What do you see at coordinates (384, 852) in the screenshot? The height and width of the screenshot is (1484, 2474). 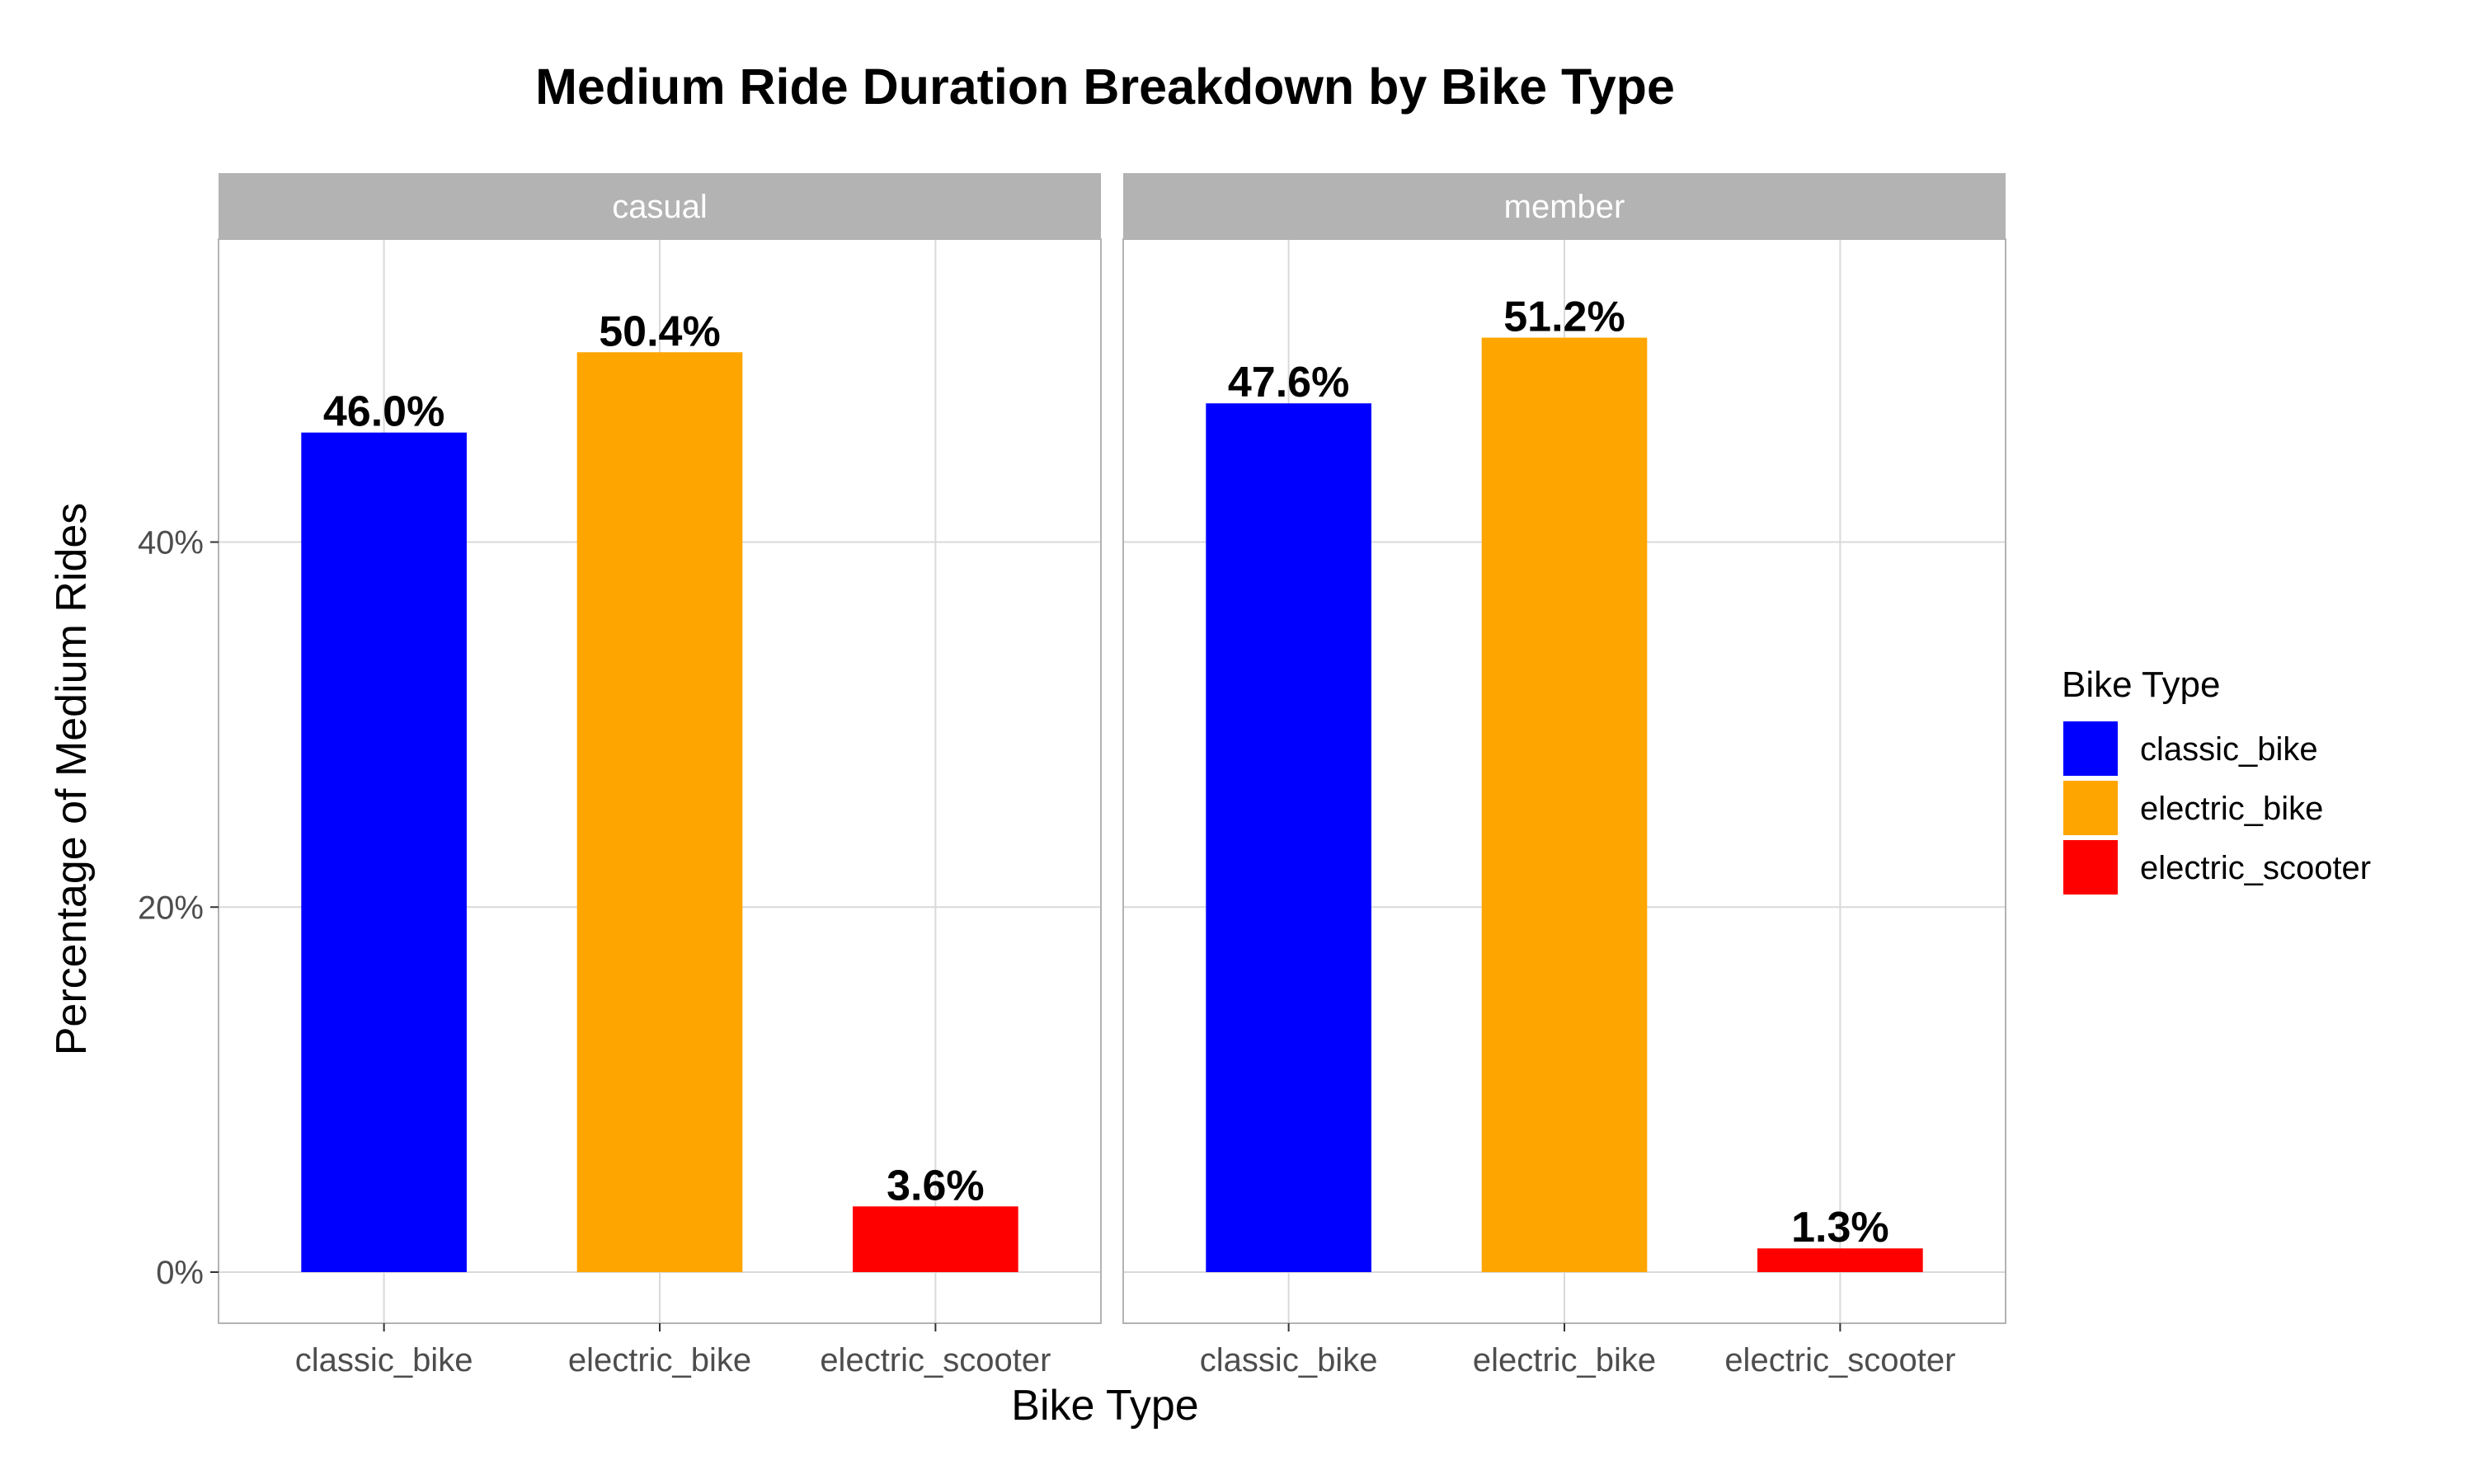 I see `bar-casual-classic_bike` at bounding box center [384, 852].